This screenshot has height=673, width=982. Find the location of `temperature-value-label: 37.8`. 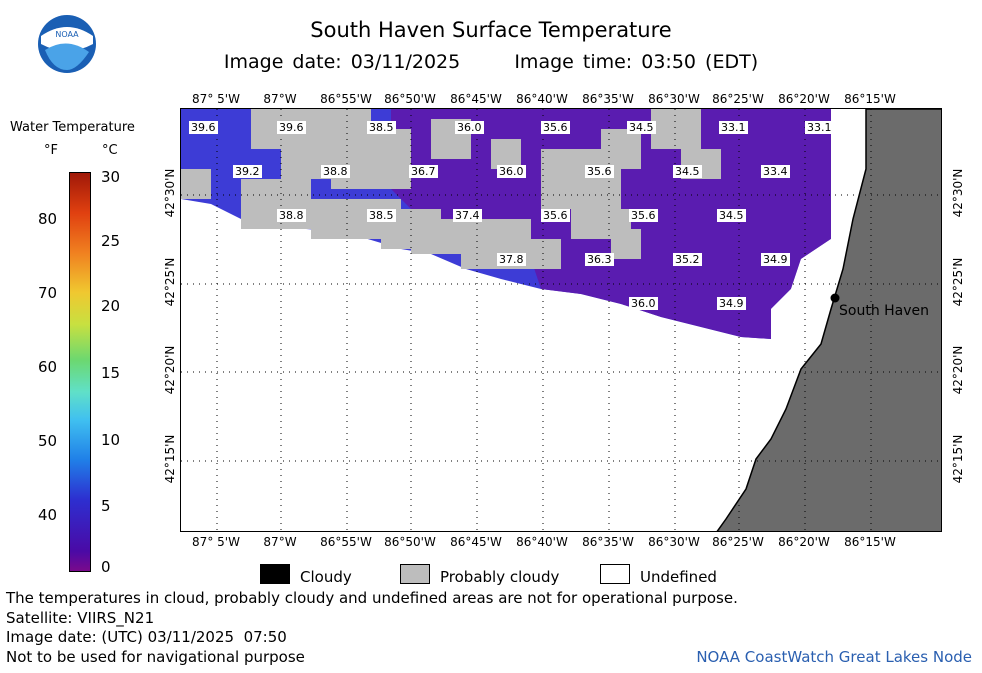

temperature-value-label: 37.8 is located at coordinates (511, 259).